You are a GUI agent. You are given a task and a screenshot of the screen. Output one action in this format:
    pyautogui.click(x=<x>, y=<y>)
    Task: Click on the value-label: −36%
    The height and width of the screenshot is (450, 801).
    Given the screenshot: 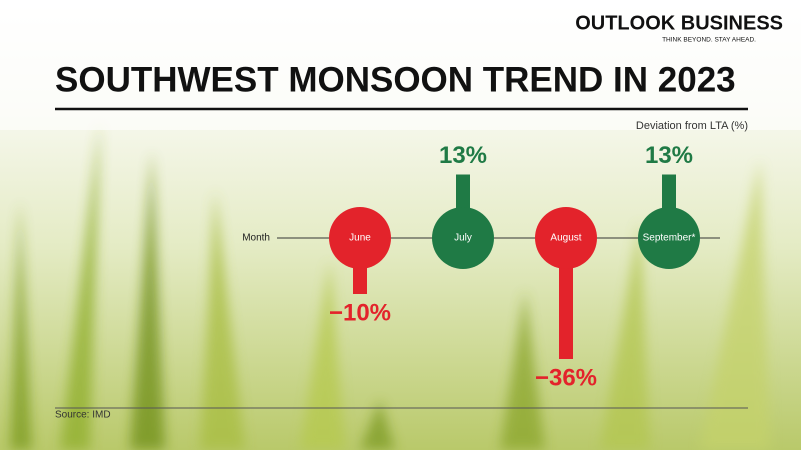 What is the action you would take?
    pyautogui.click(x=566, y=377)
    